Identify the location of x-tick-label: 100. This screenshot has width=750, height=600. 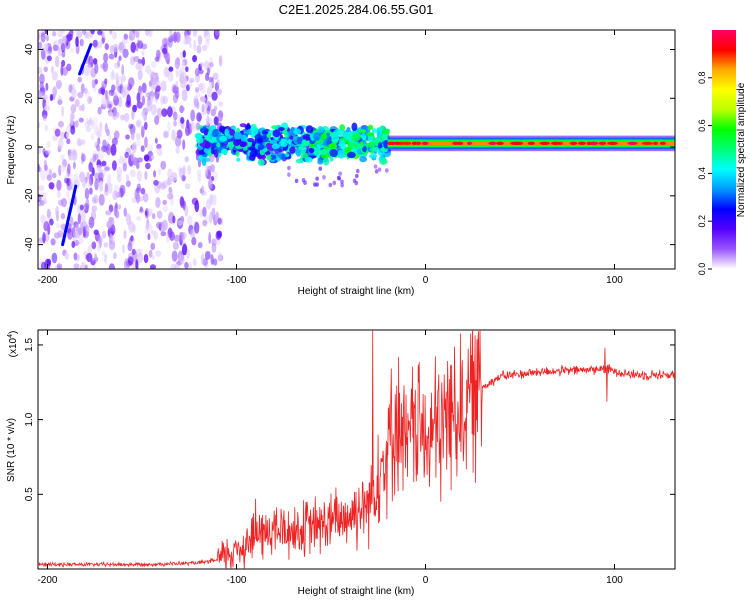
(614, 280).